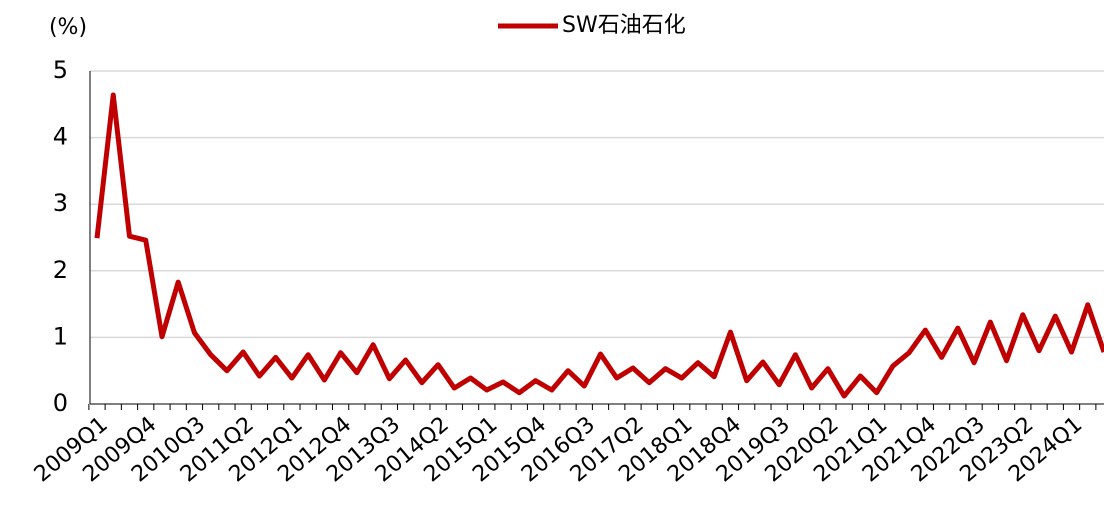 The height and width of the screenshot is (522, 1104). Describe the element at coordinates (60, 137) in the screenshot. I see `y-tick-label: 4` at that location.